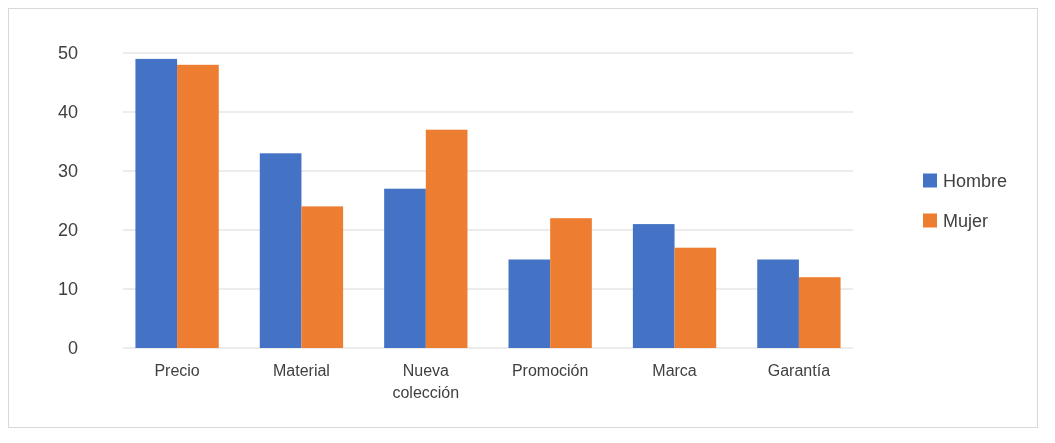  Describe the element at coordinates (301, 370) in the screenshot. I see `x-tick-label: Material` at that location.